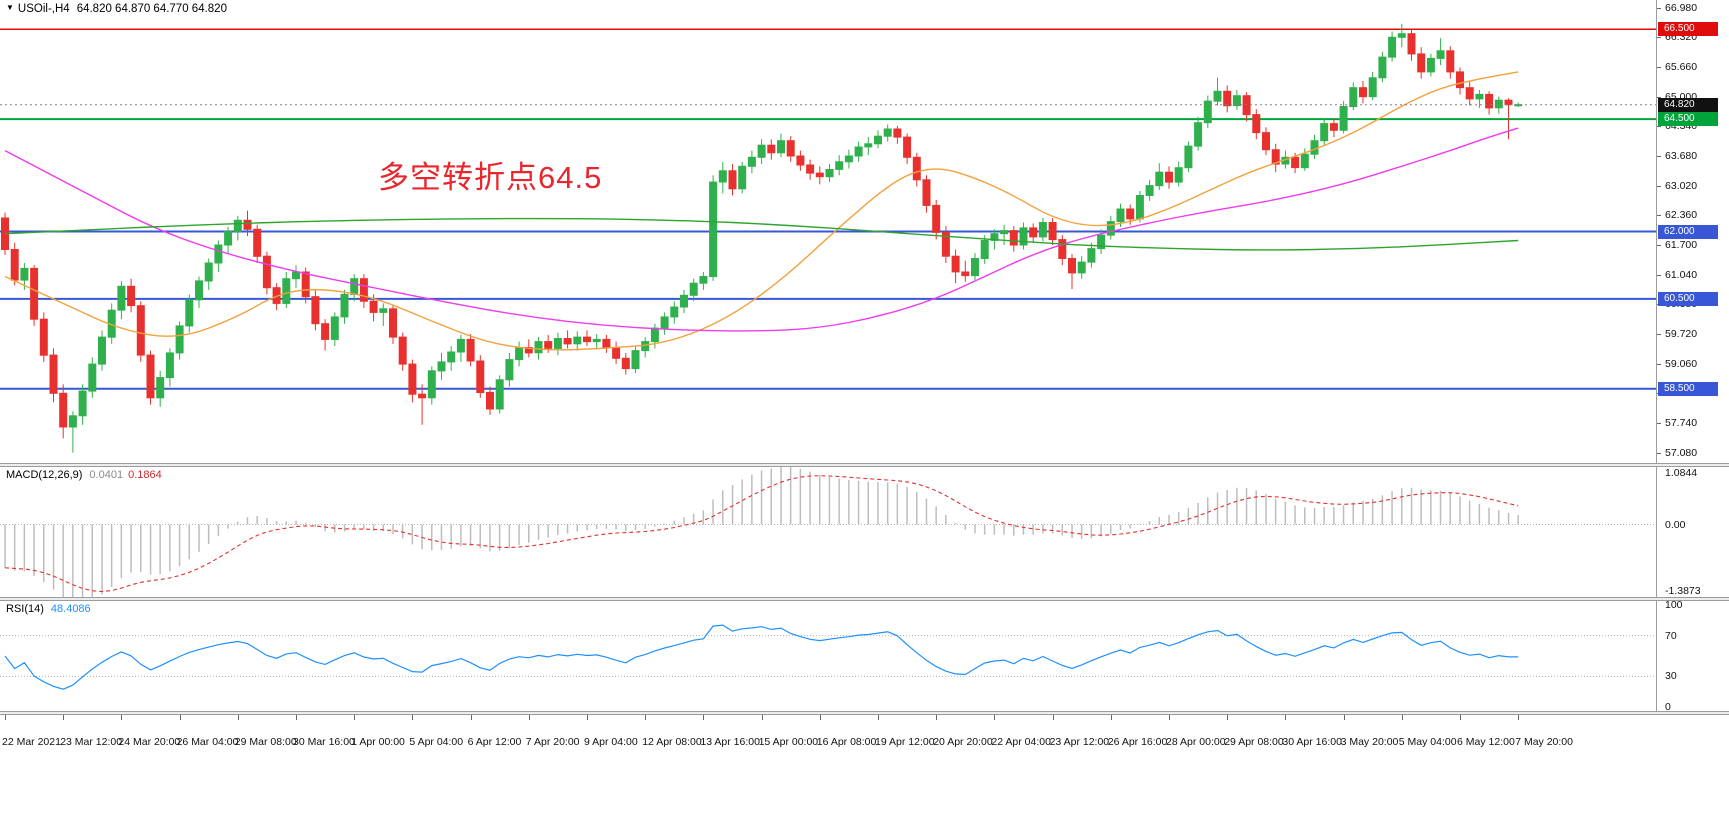 The height and width of the screenshot is (827, 1729). What do you see at coordinates (1254, 742) in the screenshot?
I see `time-axis-label: 29 Apr 08:00` at bounding box center [1254, 742].